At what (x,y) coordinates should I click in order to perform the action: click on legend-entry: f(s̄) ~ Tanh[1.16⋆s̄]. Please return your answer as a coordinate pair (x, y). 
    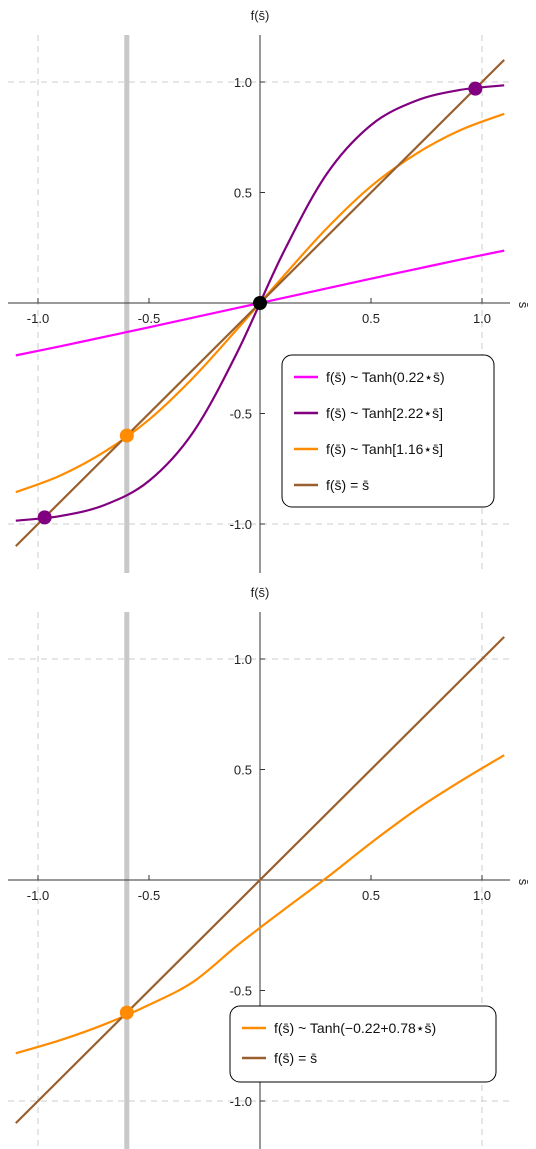
    Looking at the image, I should click on (384, 449).